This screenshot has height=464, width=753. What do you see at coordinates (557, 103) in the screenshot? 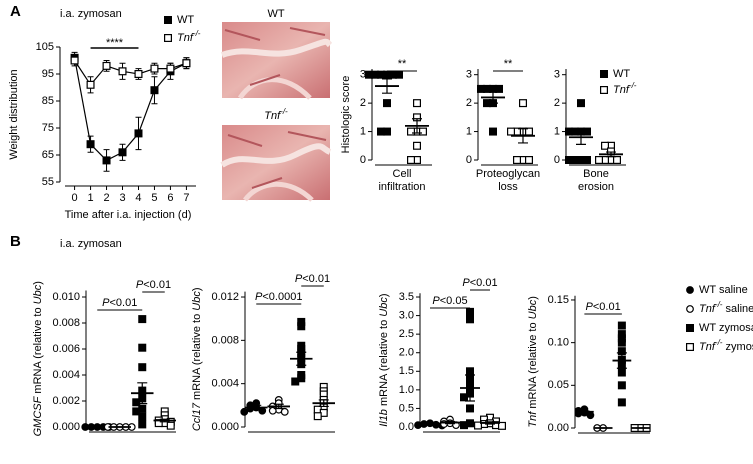
I see `y-tick-label: 2` at bounding box center [557, 103].